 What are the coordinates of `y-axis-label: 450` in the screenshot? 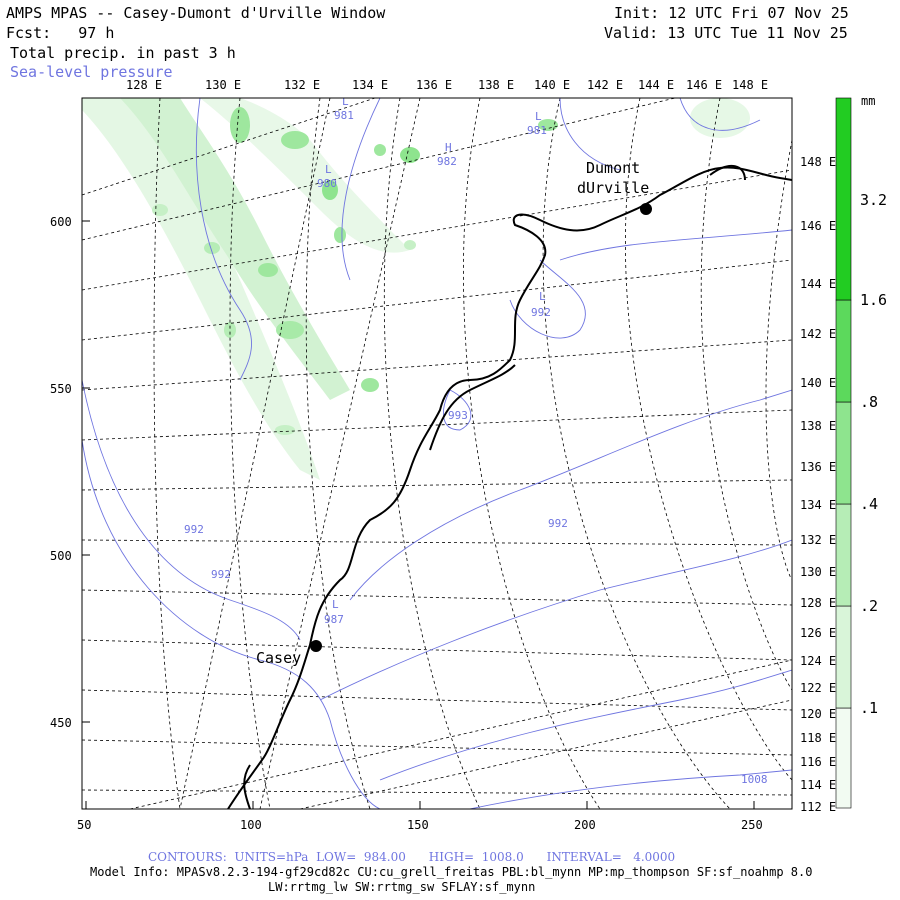 It's located at (61, 723).